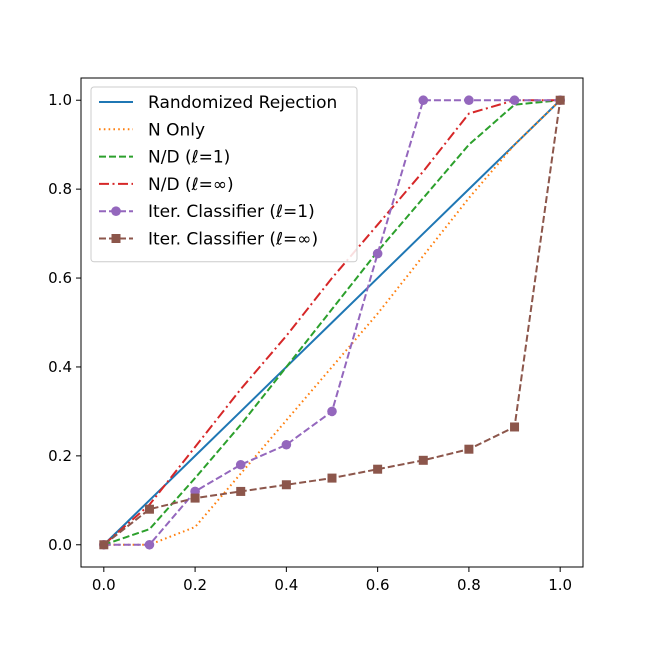 This screenshot has height=648, width=648. I want to click on y-tick-label: 0.2, so click(60, 456).